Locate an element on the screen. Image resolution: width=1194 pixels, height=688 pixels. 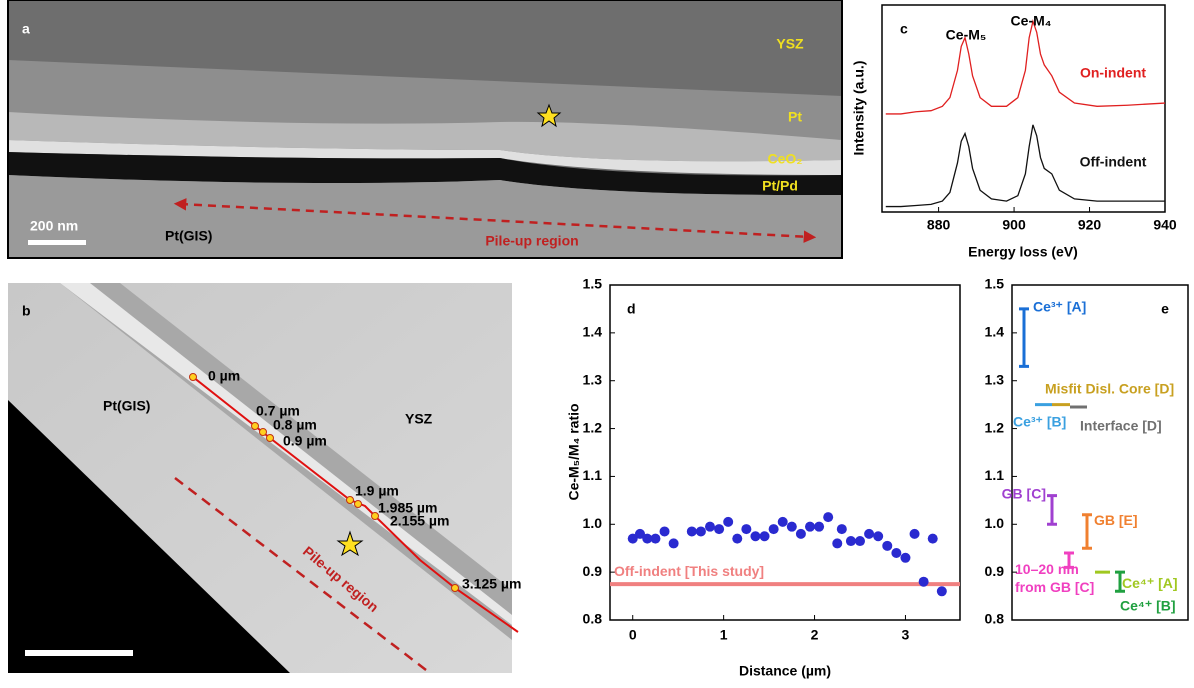
x-axis-label: Energy loss (eV) is located at coordinates (1023, 252).